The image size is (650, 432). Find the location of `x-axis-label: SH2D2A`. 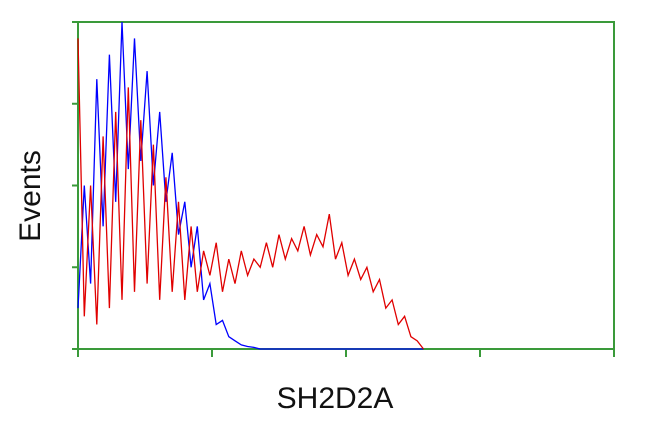

x-axis-label: SH2D2A is located at coordinates (335, 398).